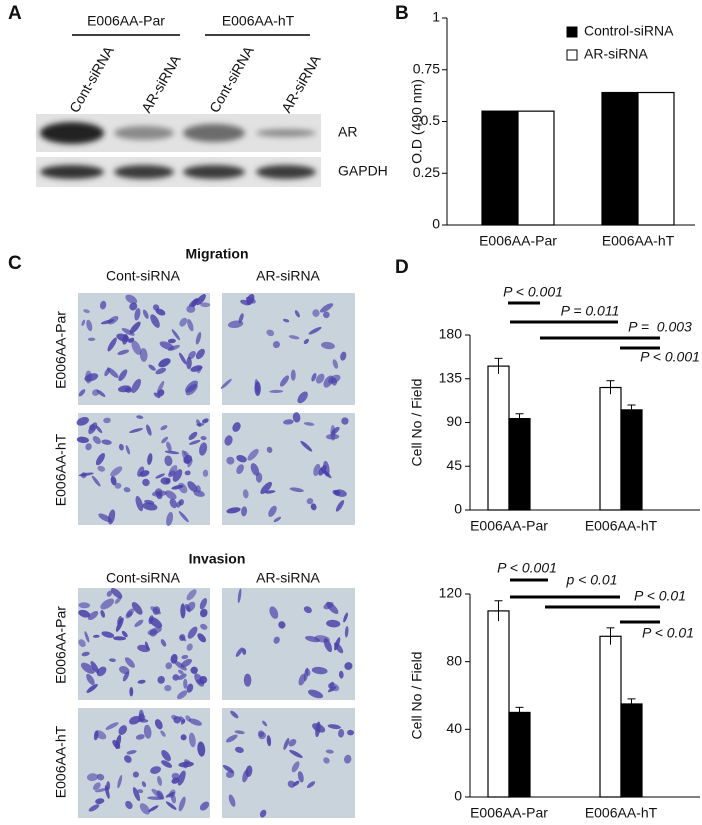 This screenshot has width=702, height=825. Describe the element at coordinates (217, 254) in the screenshot. I see `block-title: Migration` at that location.